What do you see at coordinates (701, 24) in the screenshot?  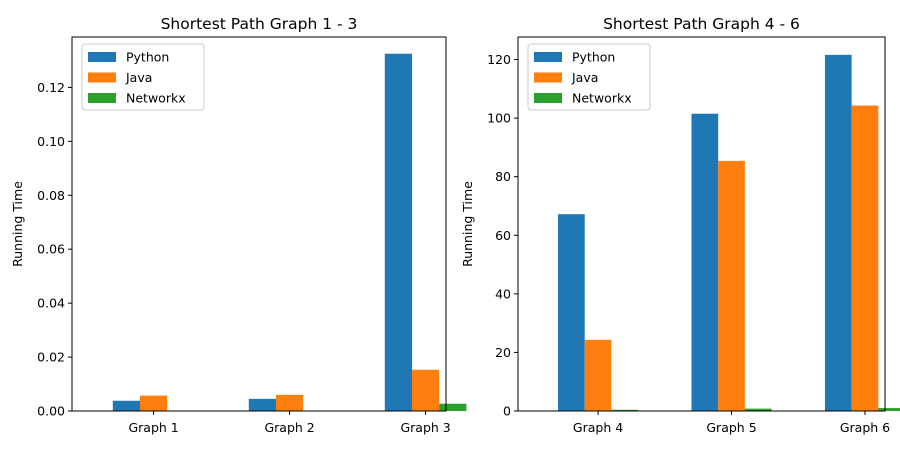 I see `chart-title: Shortest Path Graph 4 - 6` at bounding box center [701, 24].